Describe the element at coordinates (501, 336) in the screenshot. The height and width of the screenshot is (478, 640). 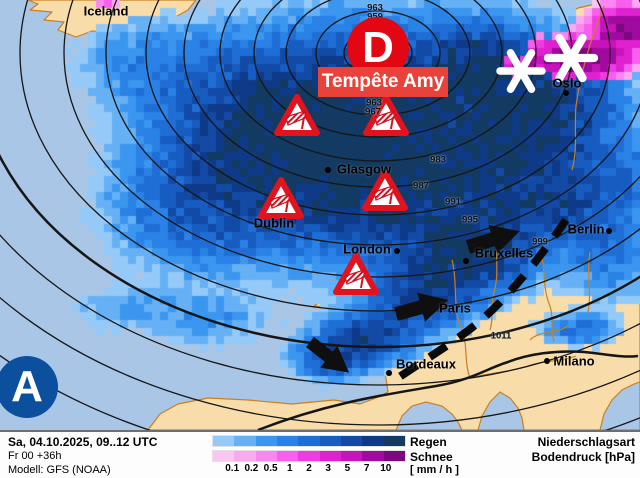
I see `pressure-label: 1011` at that location.